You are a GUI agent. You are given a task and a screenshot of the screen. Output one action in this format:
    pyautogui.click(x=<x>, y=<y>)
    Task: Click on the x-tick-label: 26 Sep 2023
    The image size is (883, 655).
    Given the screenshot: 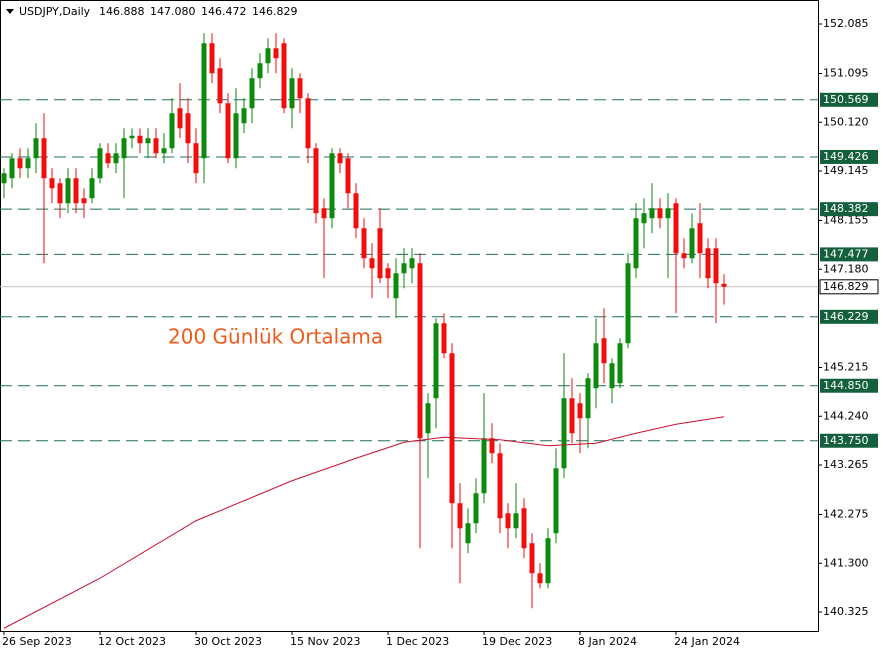 What is the action you would take?
    pyautogui.click(x=37, y=641)
    